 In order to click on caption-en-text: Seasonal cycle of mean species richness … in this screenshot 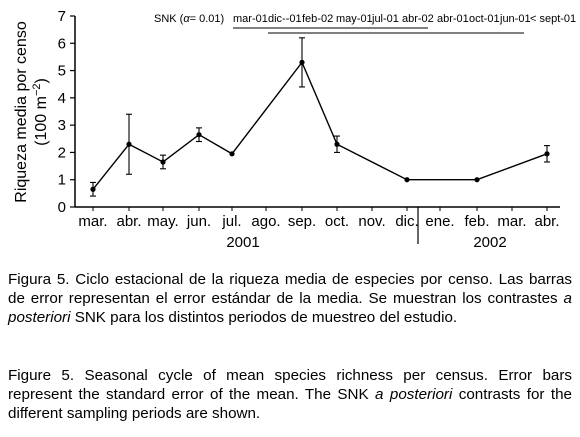, I will do `click(290, 385)`.